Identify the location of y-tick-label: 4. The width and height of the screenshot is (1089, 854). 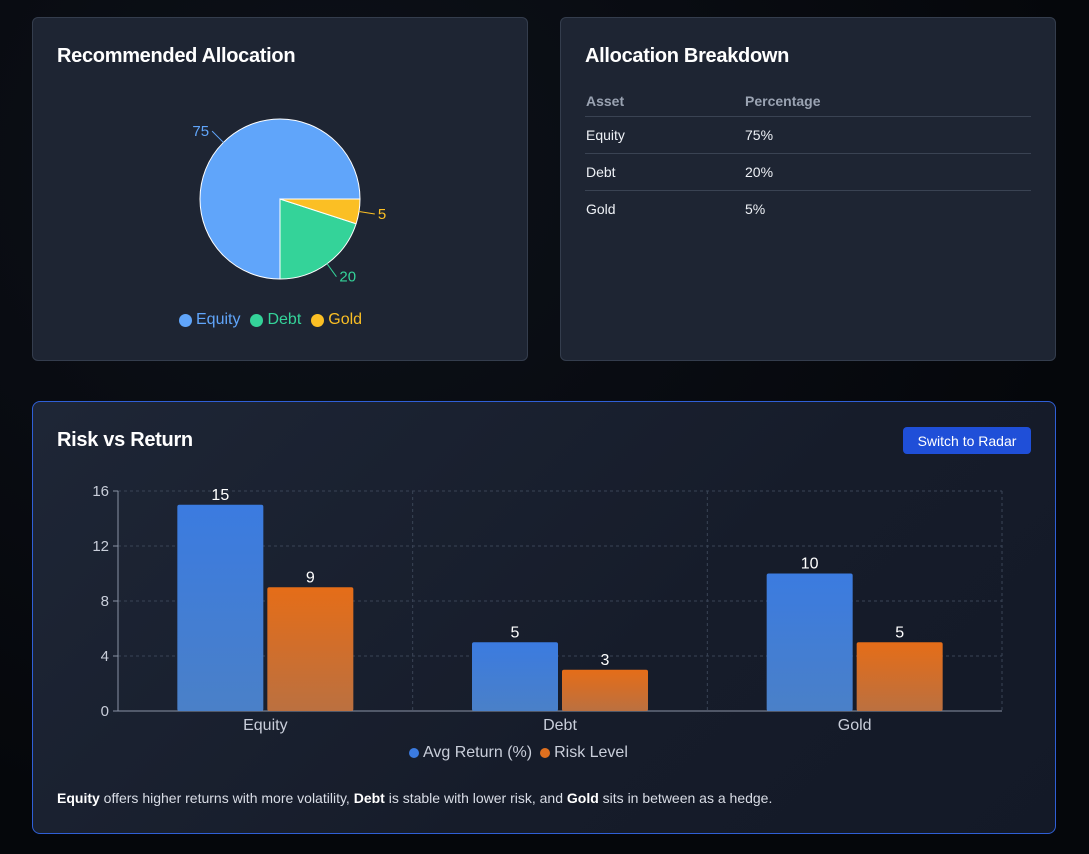
(105, 656).